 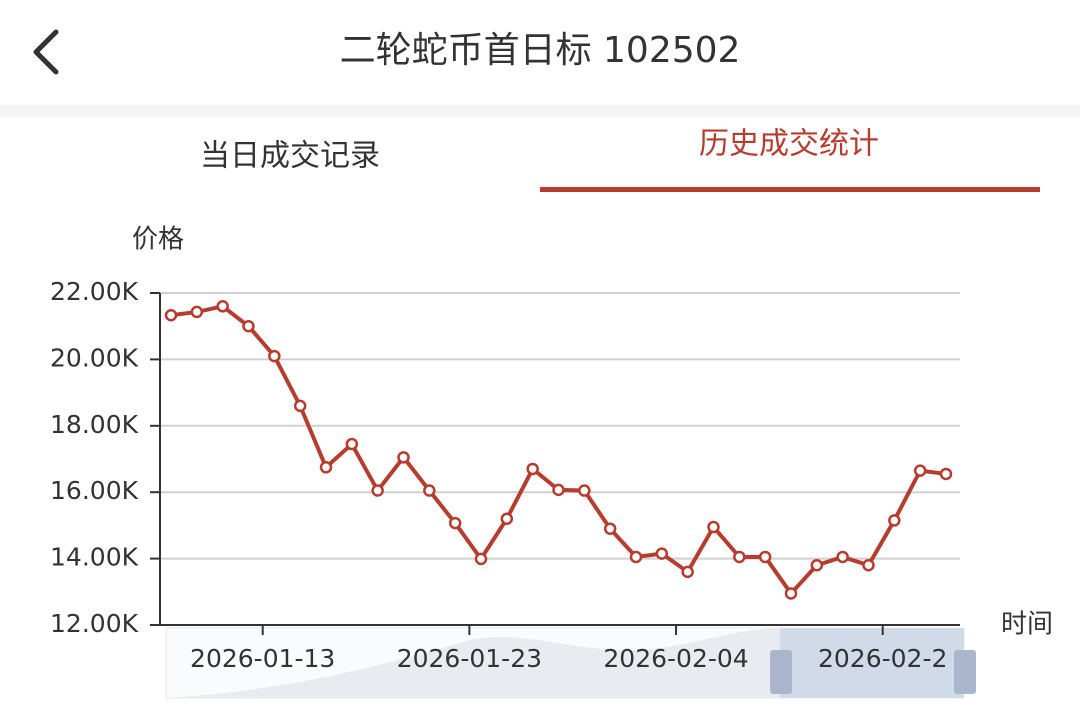 I want to click on x-tick-label: 2026-01-13, so click(x=262, y=658).